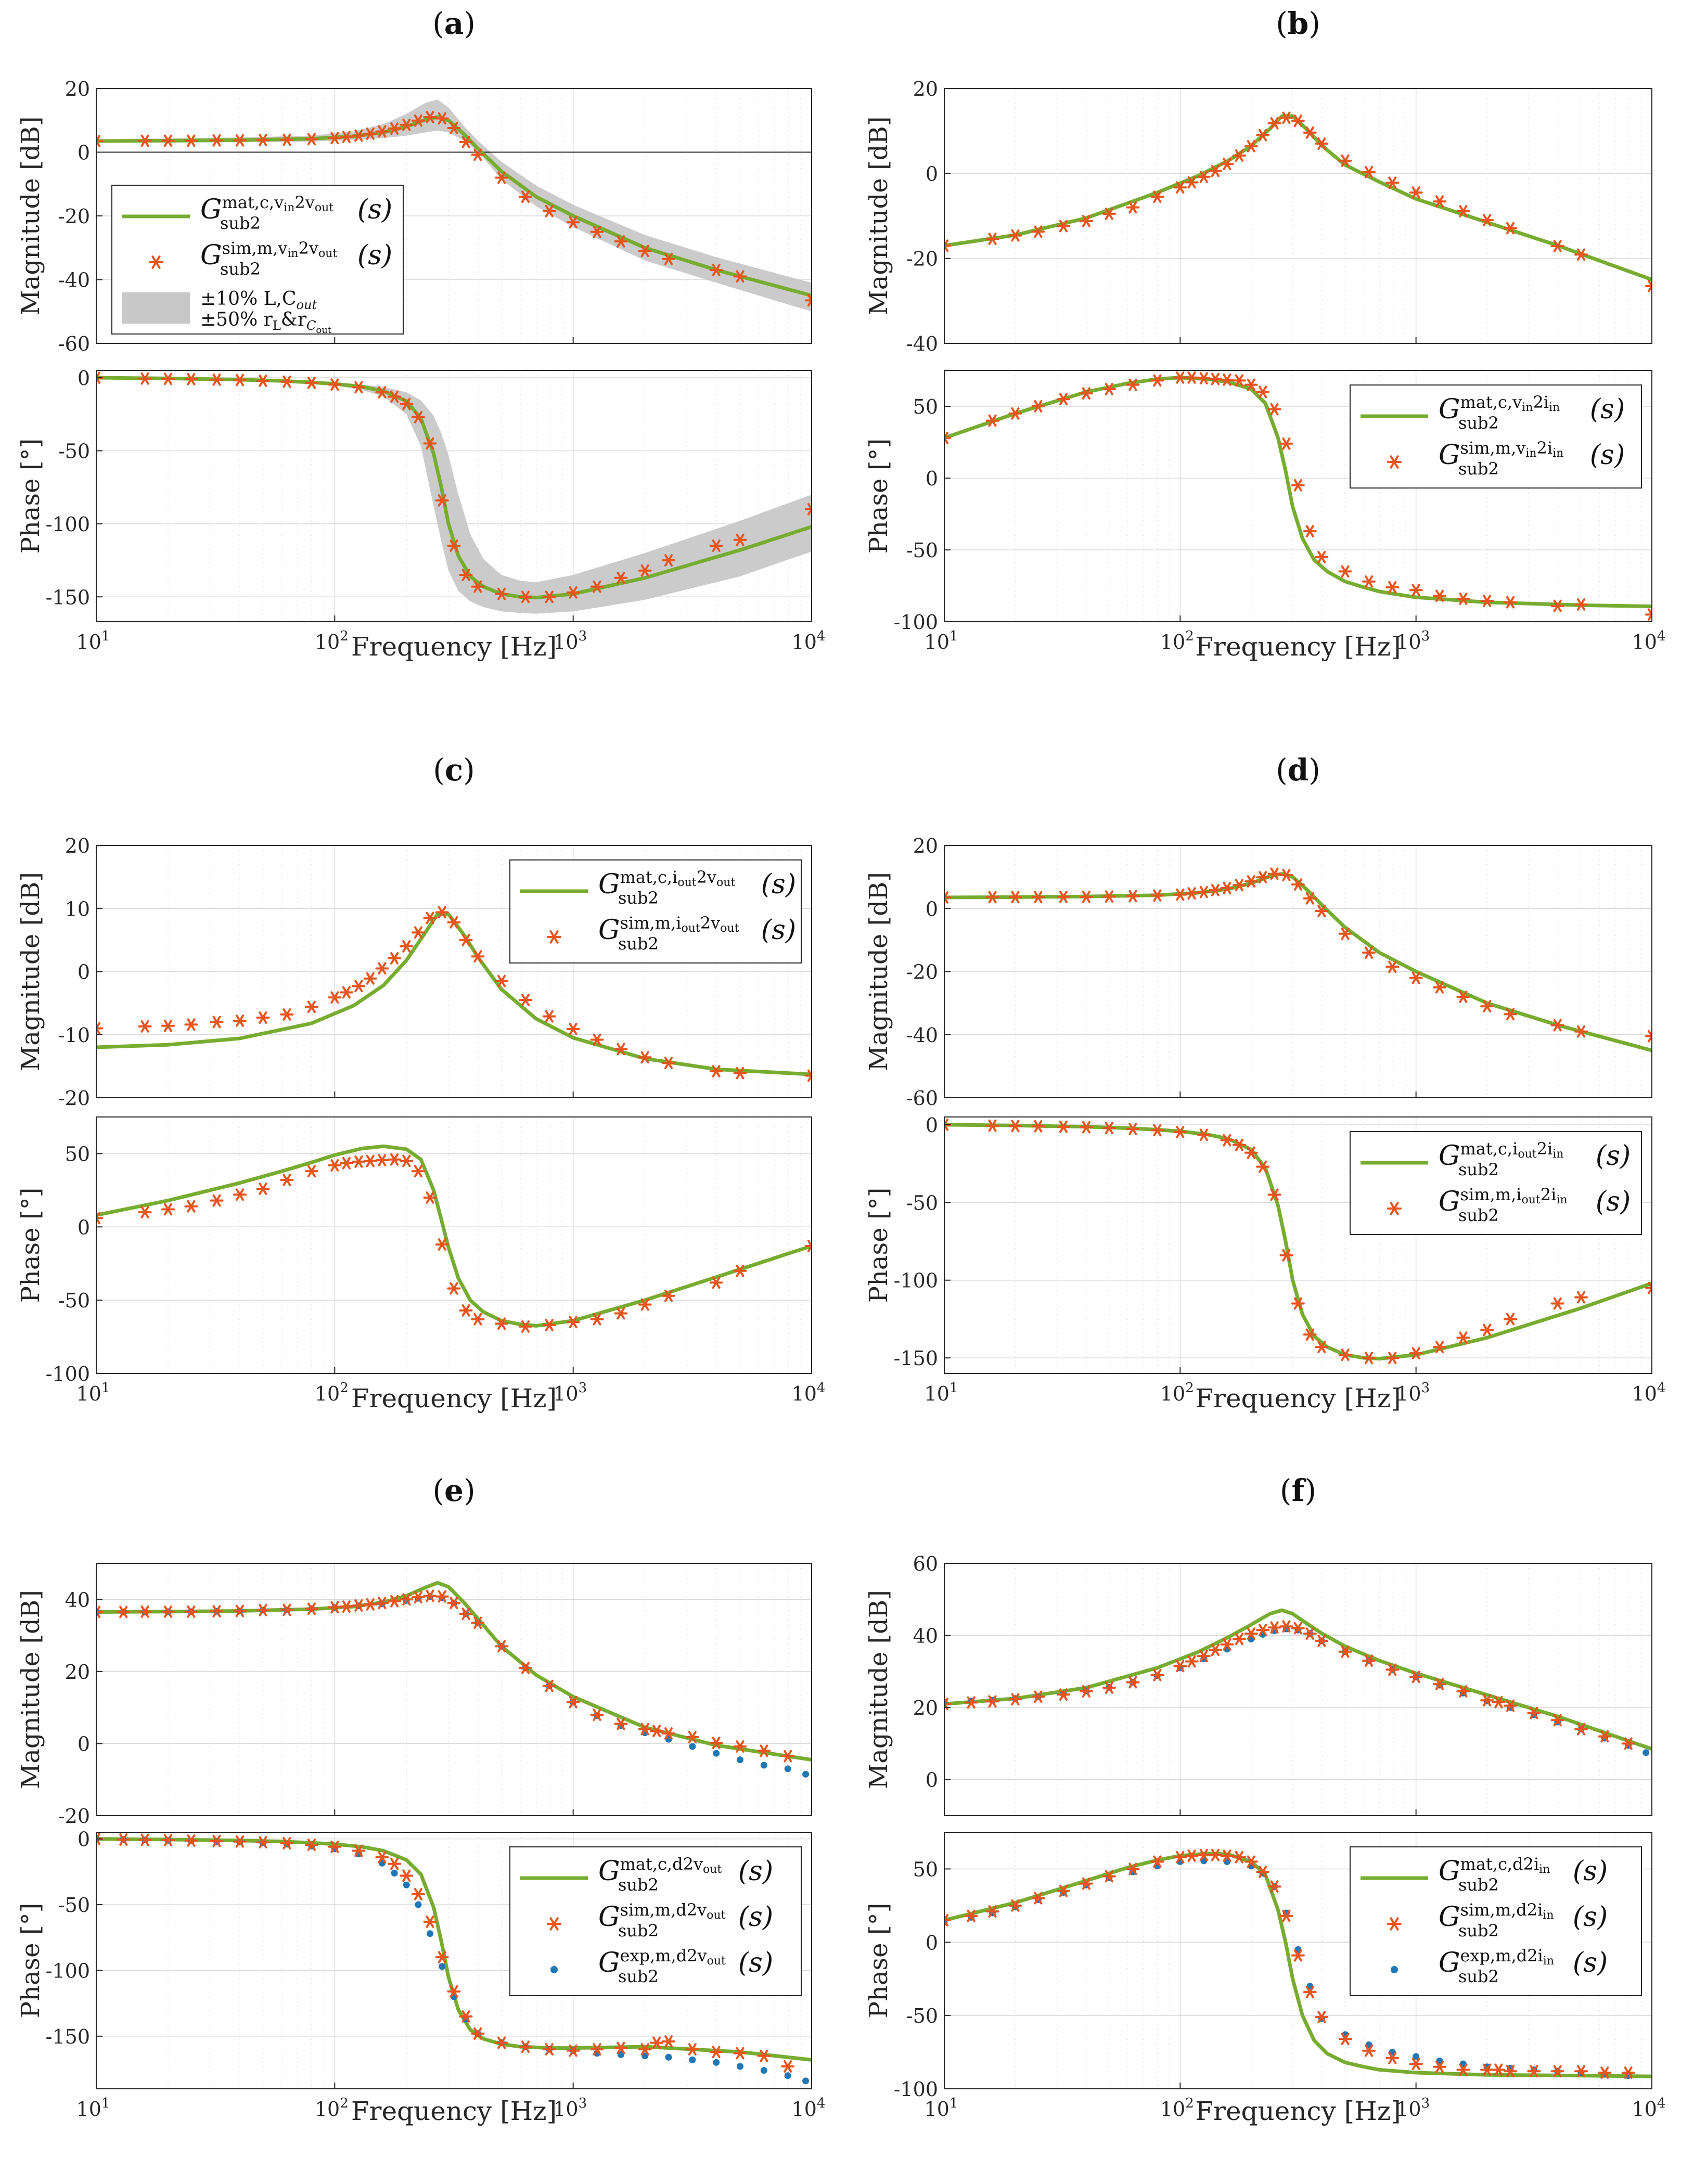 The height and width of the screenshot is (2184, 1681). Describe the element at coordinates (1177, 1392) in the screenshot. I see `x-tick-label: 10²` at that location.